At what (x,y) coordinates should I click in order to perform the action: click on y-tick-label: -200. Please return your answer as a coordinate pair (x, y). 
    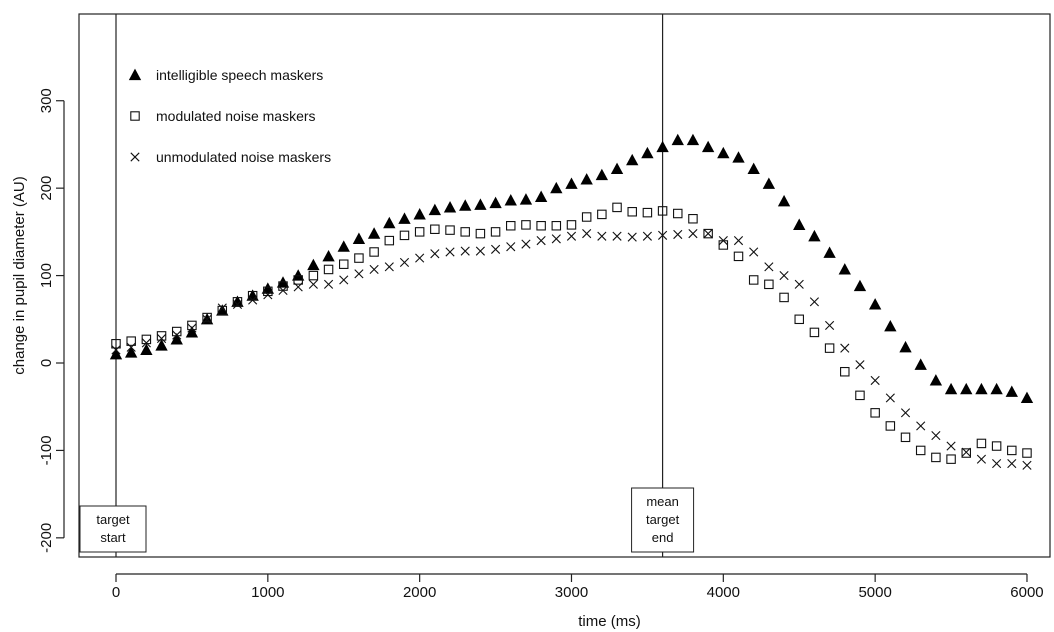
    Looking at the image, I should click on (46, 538).